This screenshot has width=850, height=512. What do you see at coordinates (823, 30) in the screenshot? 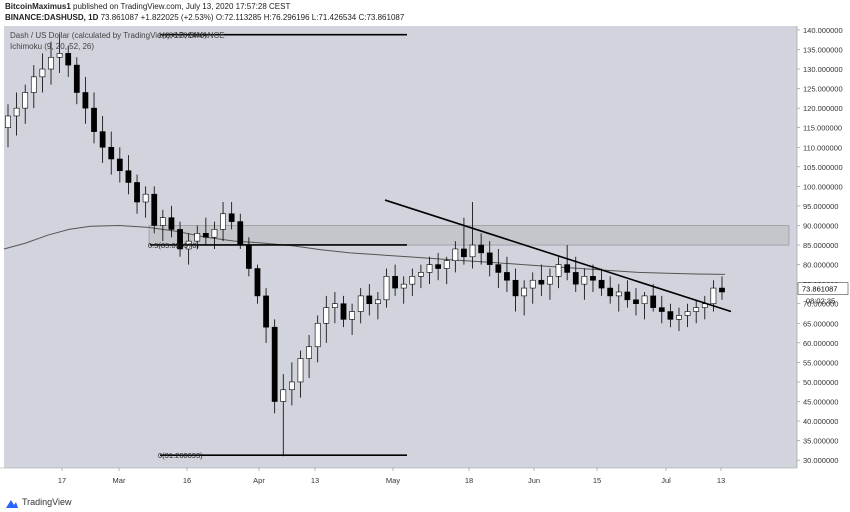
I see `price-tick-label: 140.000000` at bounding box center [823, 30].